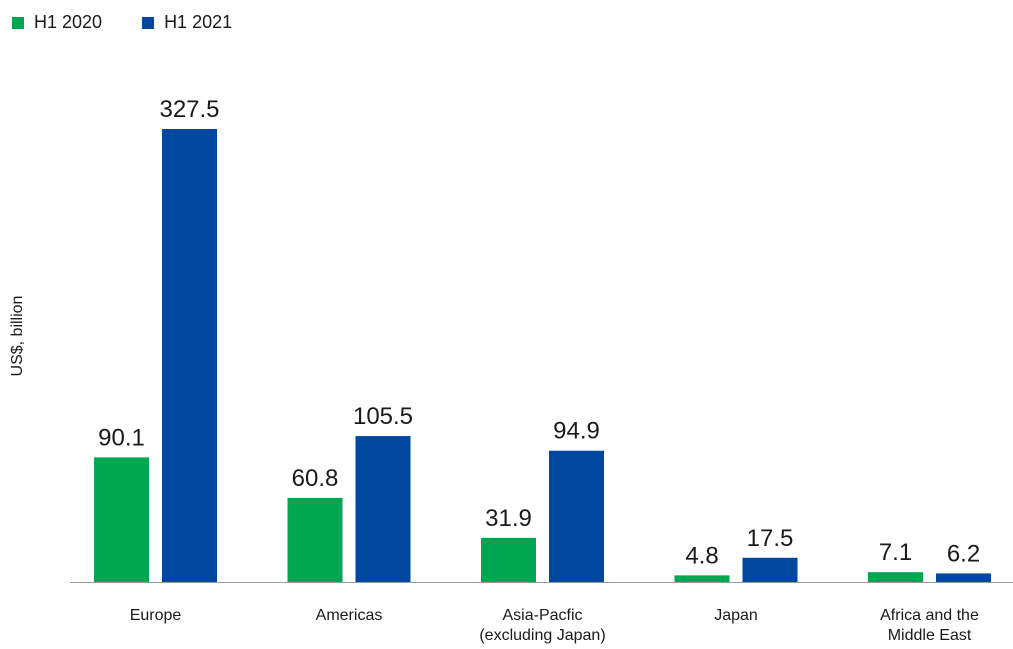 The height and width of the screenshot is (649, 1013). I want to click on legend-swatch-h1-2020, so click(18, 22).